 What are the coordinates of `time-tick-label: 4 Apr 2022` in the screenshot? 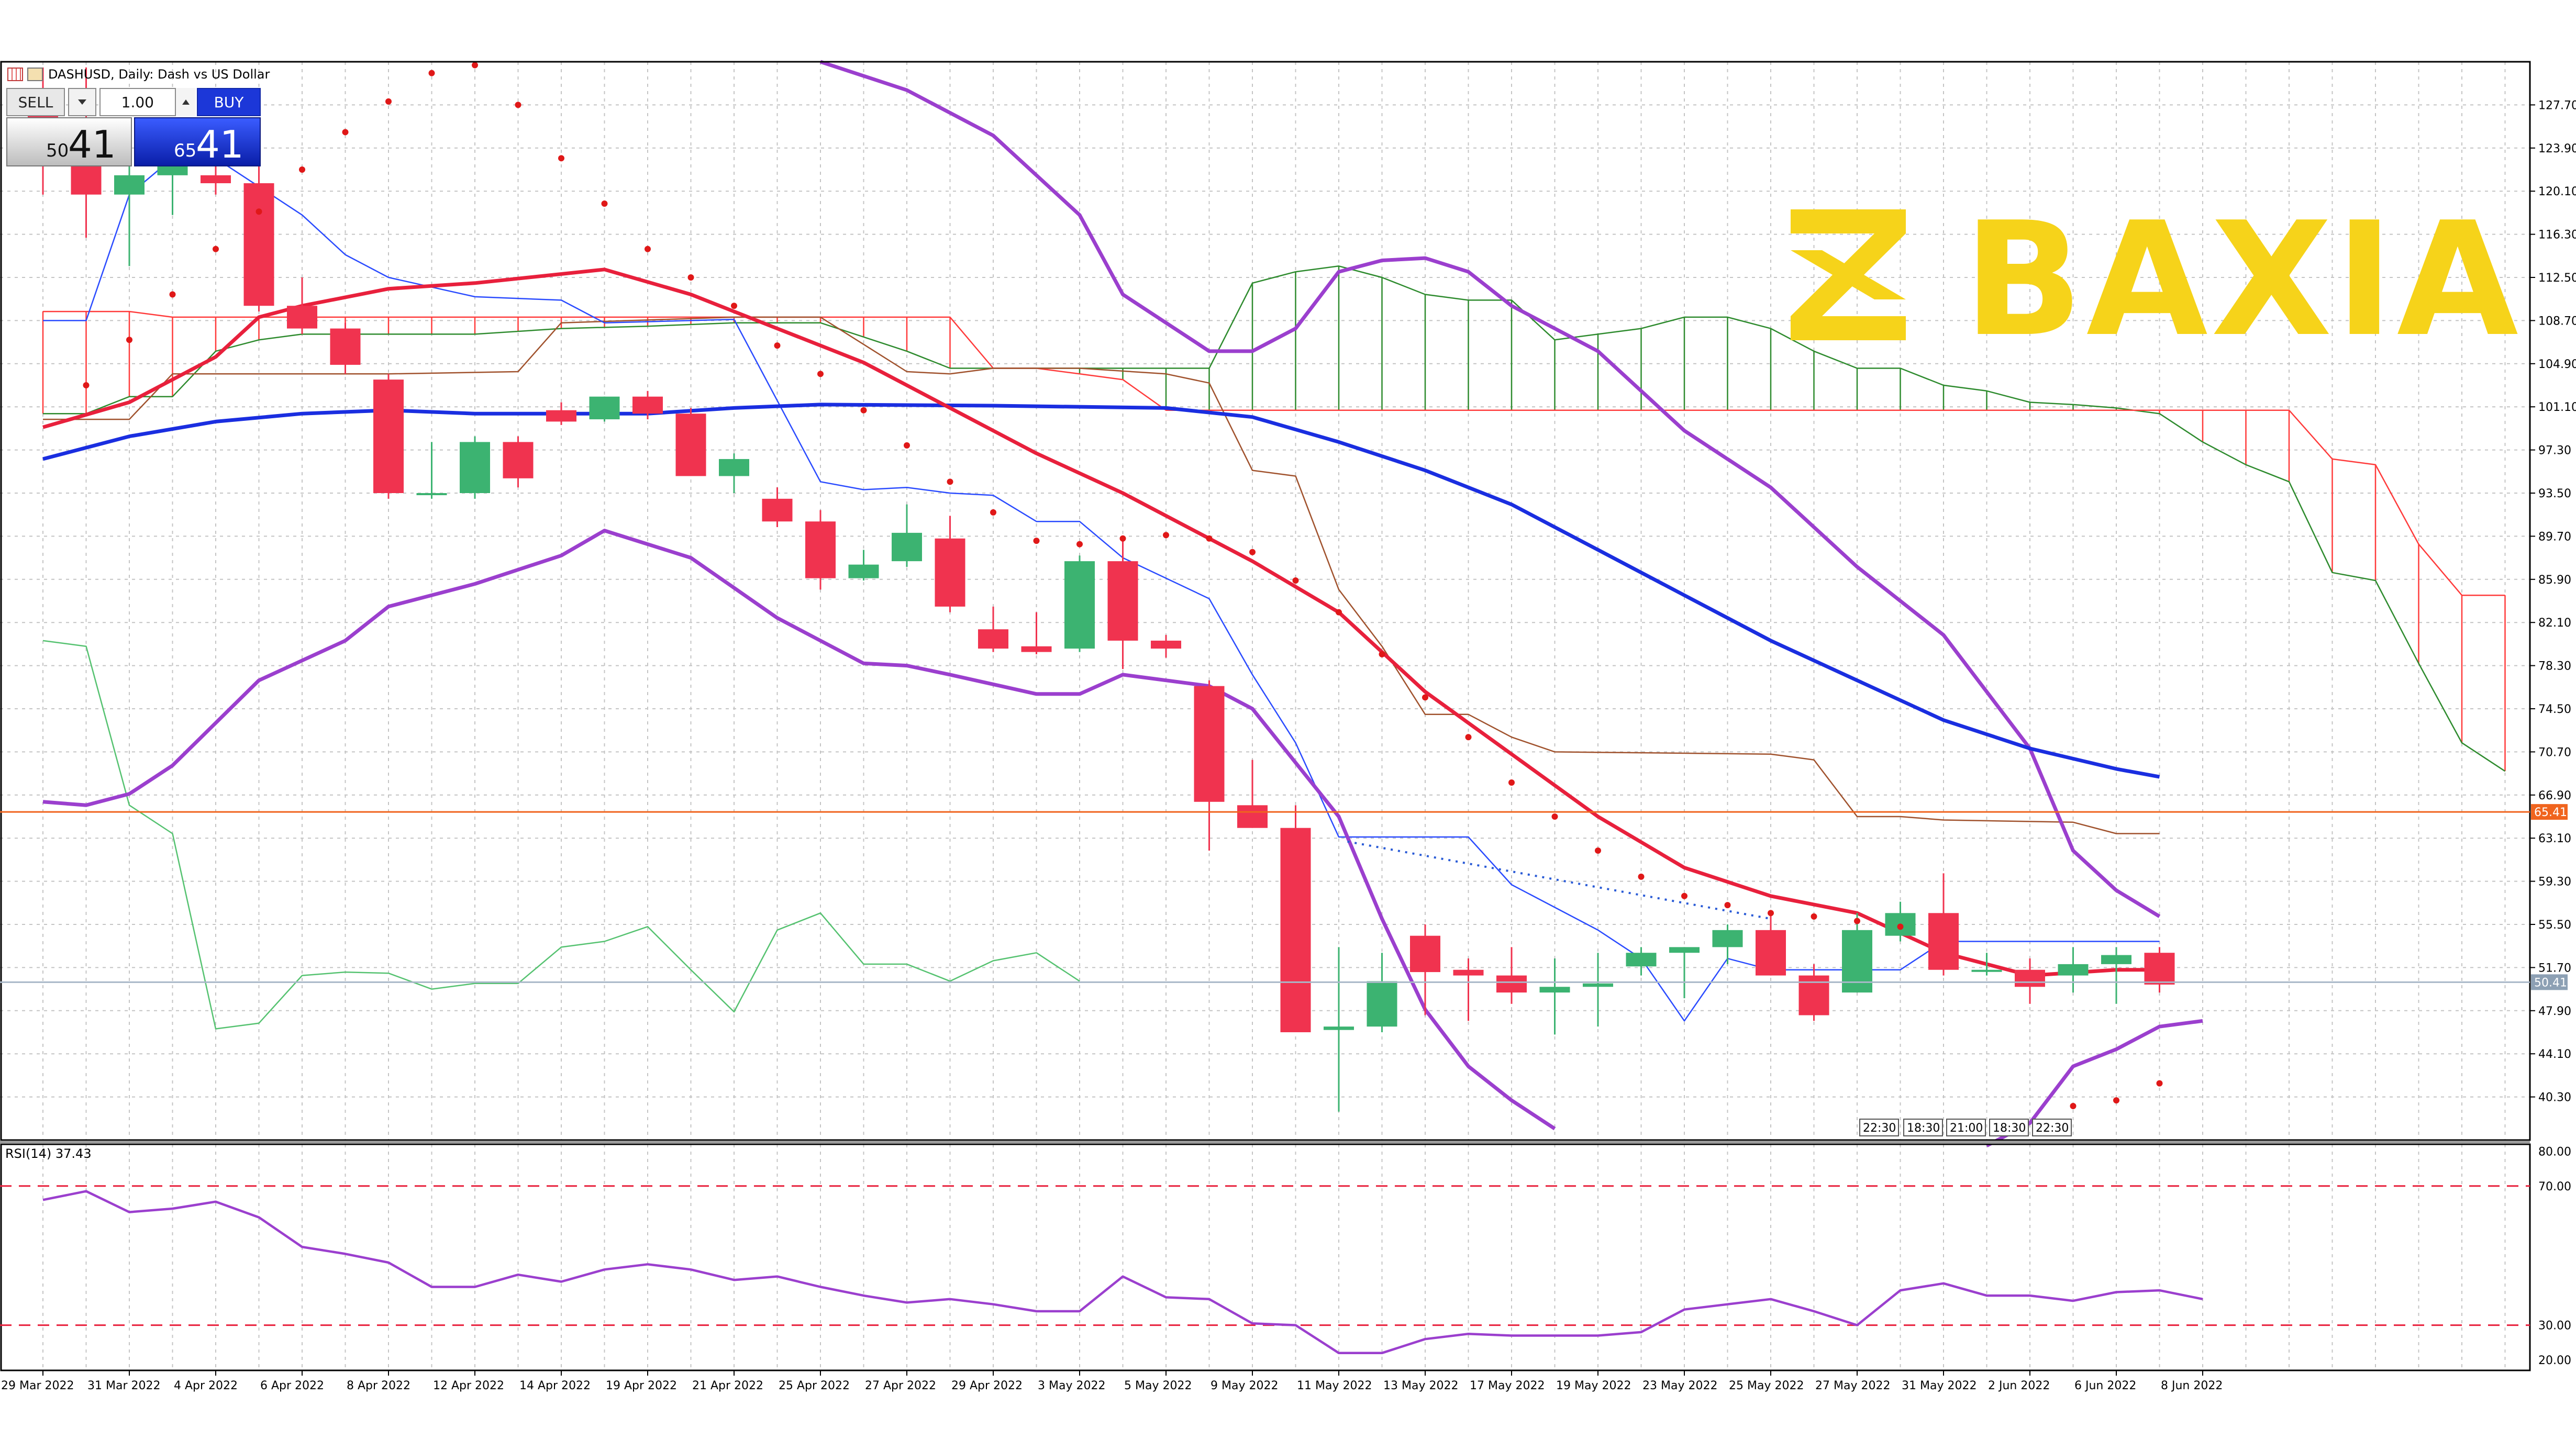 It's located at (206, 1386).